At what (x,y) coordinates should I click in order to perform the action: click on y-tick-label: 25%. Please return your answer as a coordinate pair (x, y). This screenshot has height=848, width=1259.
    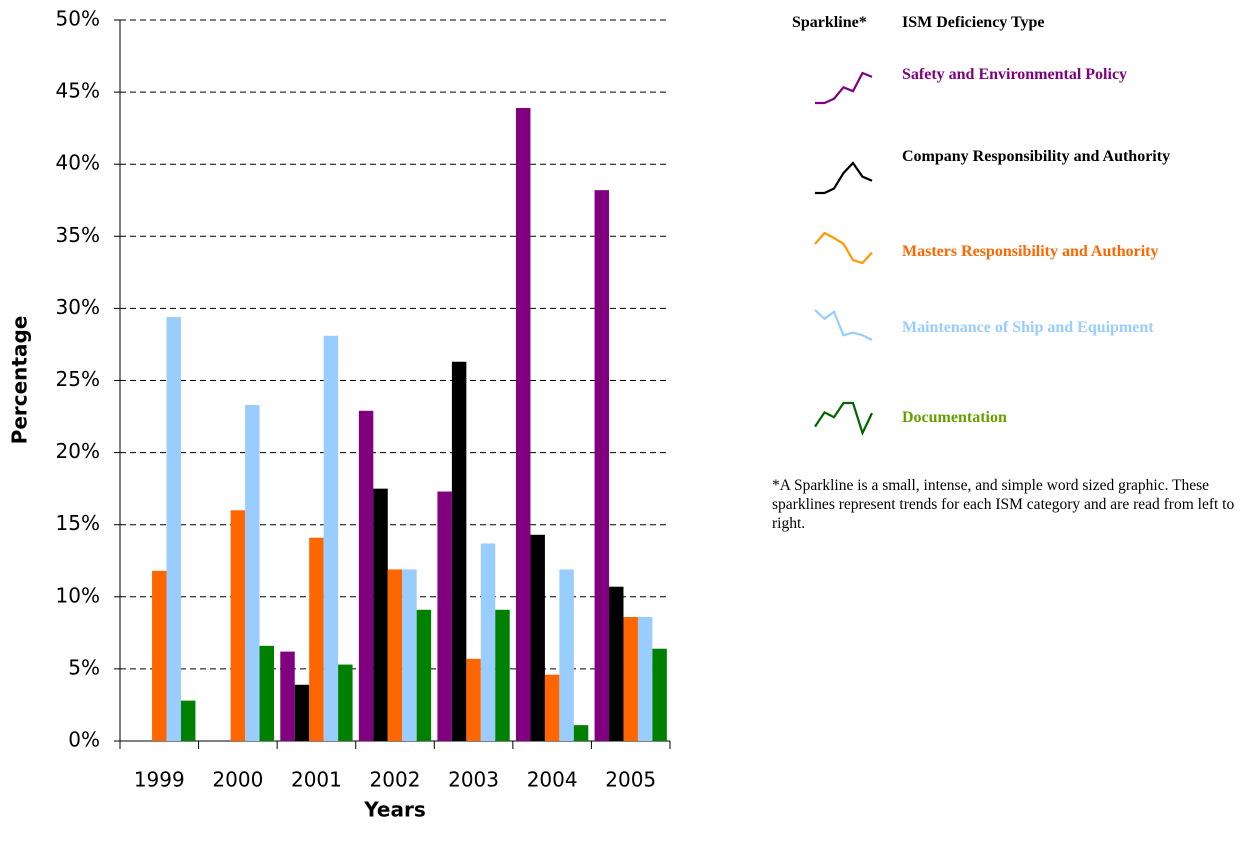
    Looking at the image, I should click on (78, 379).